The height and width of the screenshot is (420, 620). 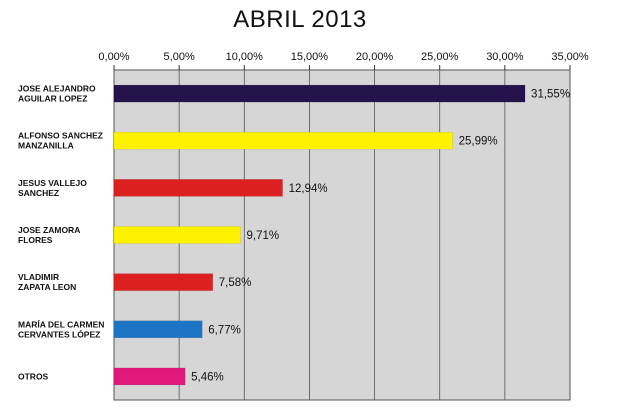 What do you see at coordinates (33, 376) in the screenshot?
I see `category-label: OTROS` at bounding box center [33, 376].